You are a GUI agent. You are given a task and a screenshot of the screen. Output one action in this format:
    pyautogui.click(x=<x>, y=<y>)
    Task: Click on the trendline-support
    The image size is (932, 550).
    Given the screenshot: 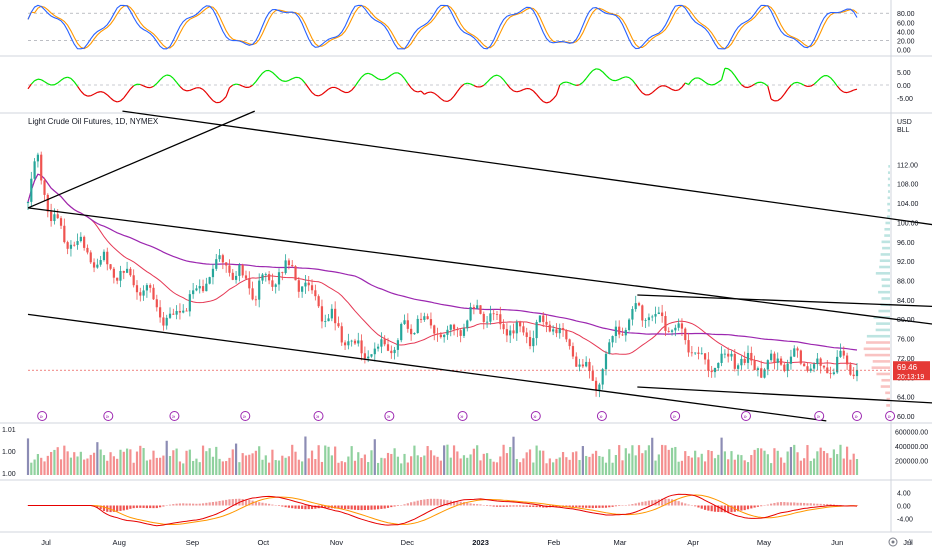 What is the action you would take?
    pyautogui.click(x=784, y=395)
    